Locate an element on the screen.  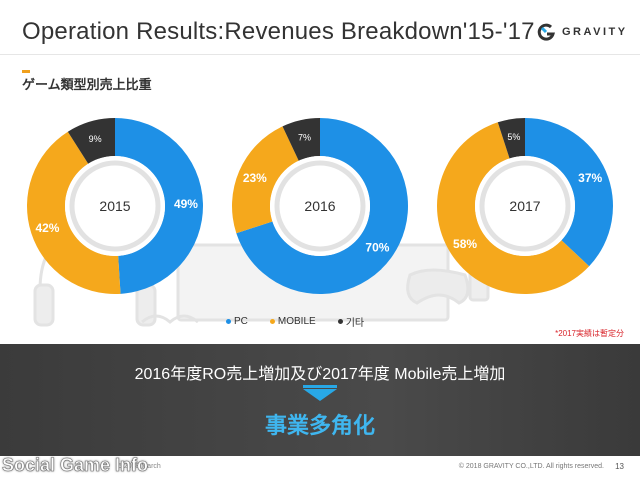
gravity-logo: GRAVITY is located at coordinates (582, 32).